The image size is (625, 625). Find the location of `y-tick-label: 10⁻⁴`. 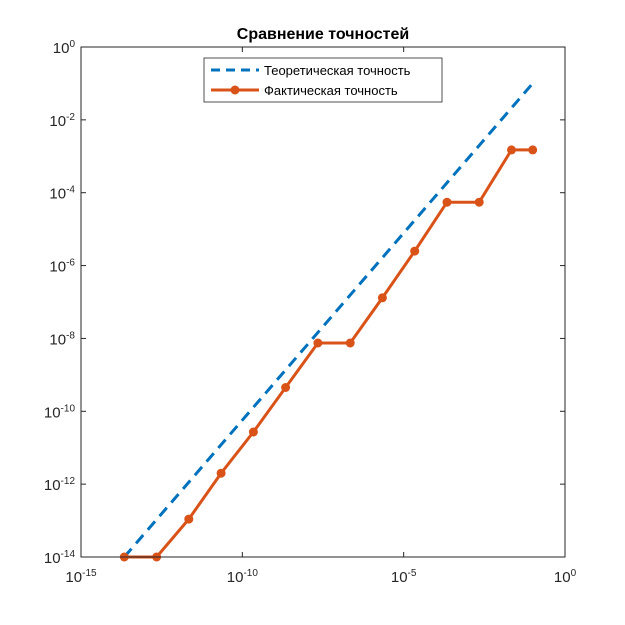

y-tick-label: 10⁻⁴ is located at coordinates (62, 194).